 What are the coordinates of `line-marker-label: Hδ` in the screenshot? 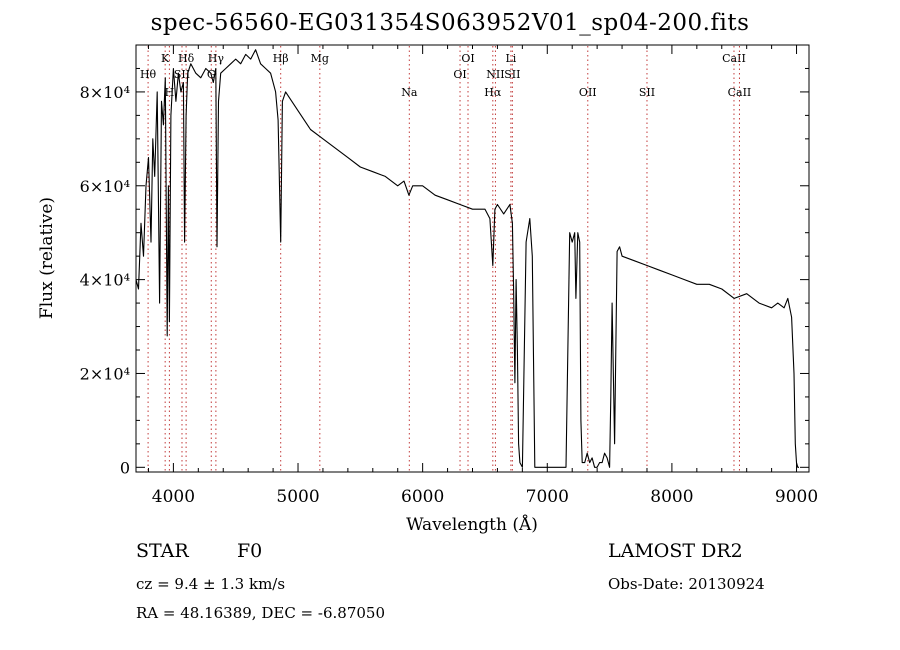 It's located at (186, 58).